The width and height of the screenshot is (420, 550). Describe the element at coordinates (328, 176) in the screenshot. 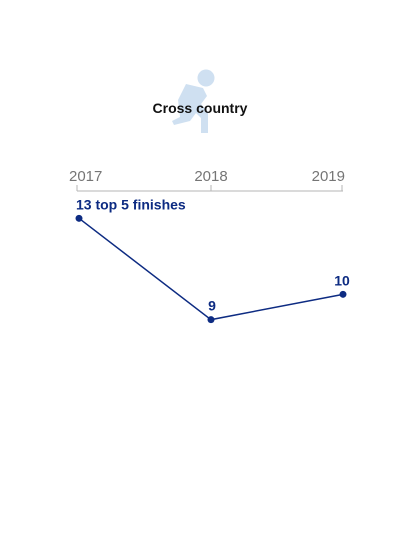

I see `x-tick-label-2019: 2019` at that location.